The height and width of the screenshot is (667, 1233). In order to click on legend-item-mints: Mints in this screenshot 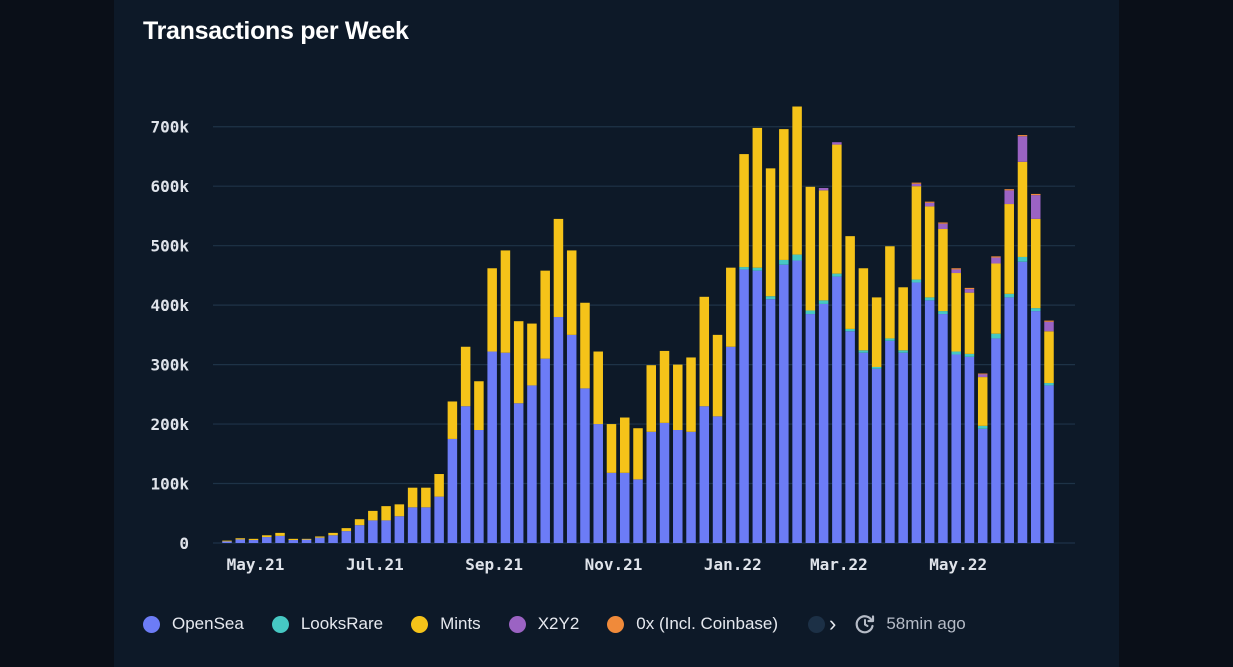, I will do `click(446, 624)`.